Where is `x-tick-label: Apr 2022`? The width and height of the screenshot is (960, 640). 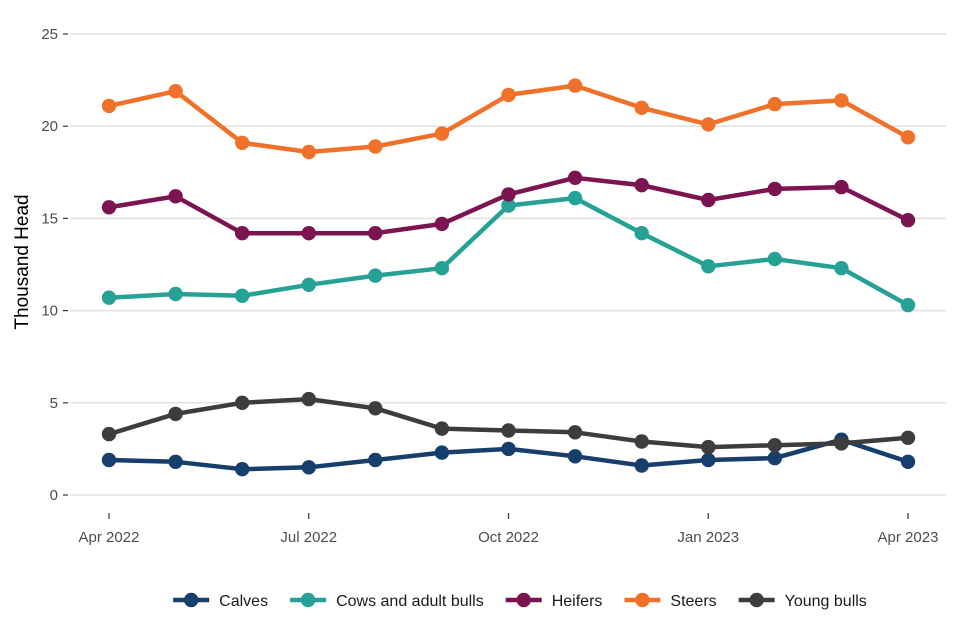 x-tick-label: Apr 2022 is located at coordinates (109, 537).